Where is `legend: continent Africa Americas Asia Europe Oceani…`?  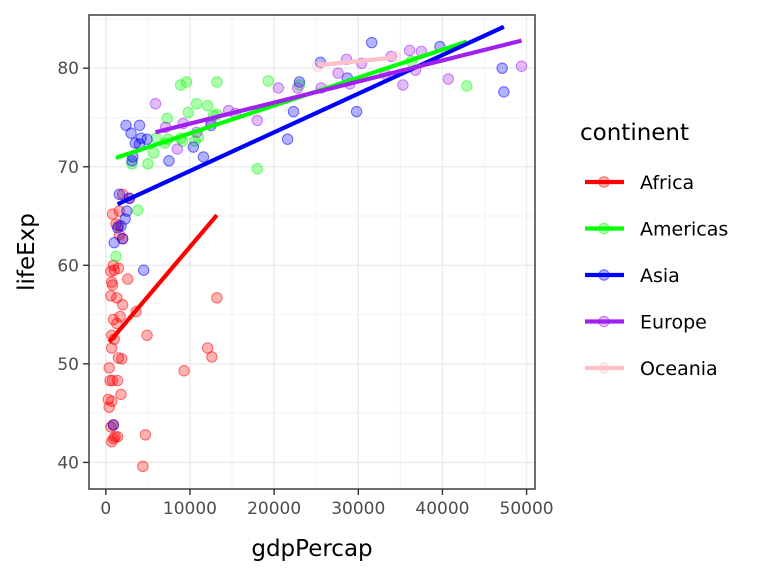
legend: continent Africa Americas Asia Europe Oceani… is located at coordinates (654, 250).